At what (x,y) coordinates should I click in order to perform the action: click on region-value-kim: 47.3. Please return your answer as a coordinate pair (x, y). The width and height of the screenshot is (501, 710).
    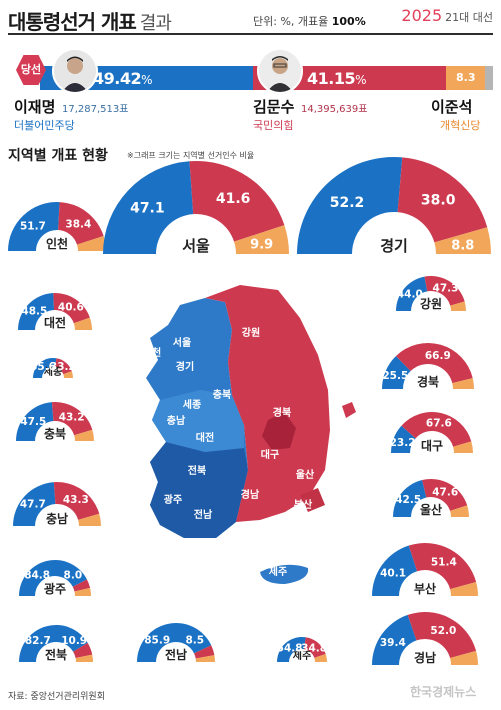
    Looking at the image, I should click on (446, 289).